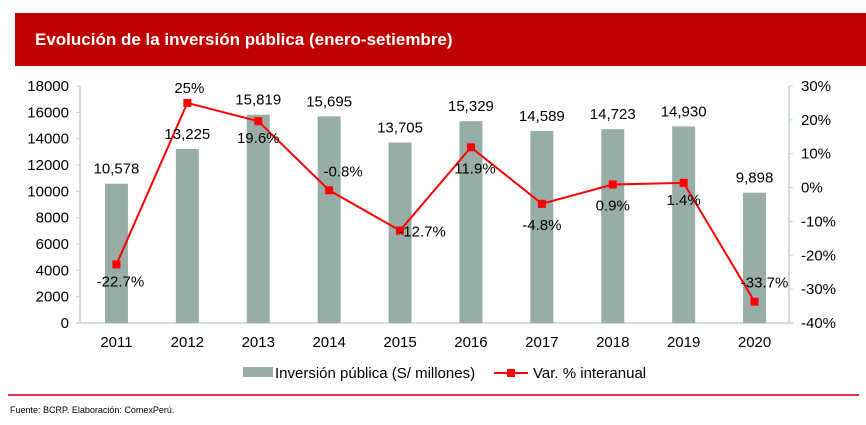 Image resolution: width=866 pixels, height=425 pixels. What do you see at coordinates (474, 168) in the screenshot?
I see `line-value-label: 11.9%` at bounding box center [474, 168].